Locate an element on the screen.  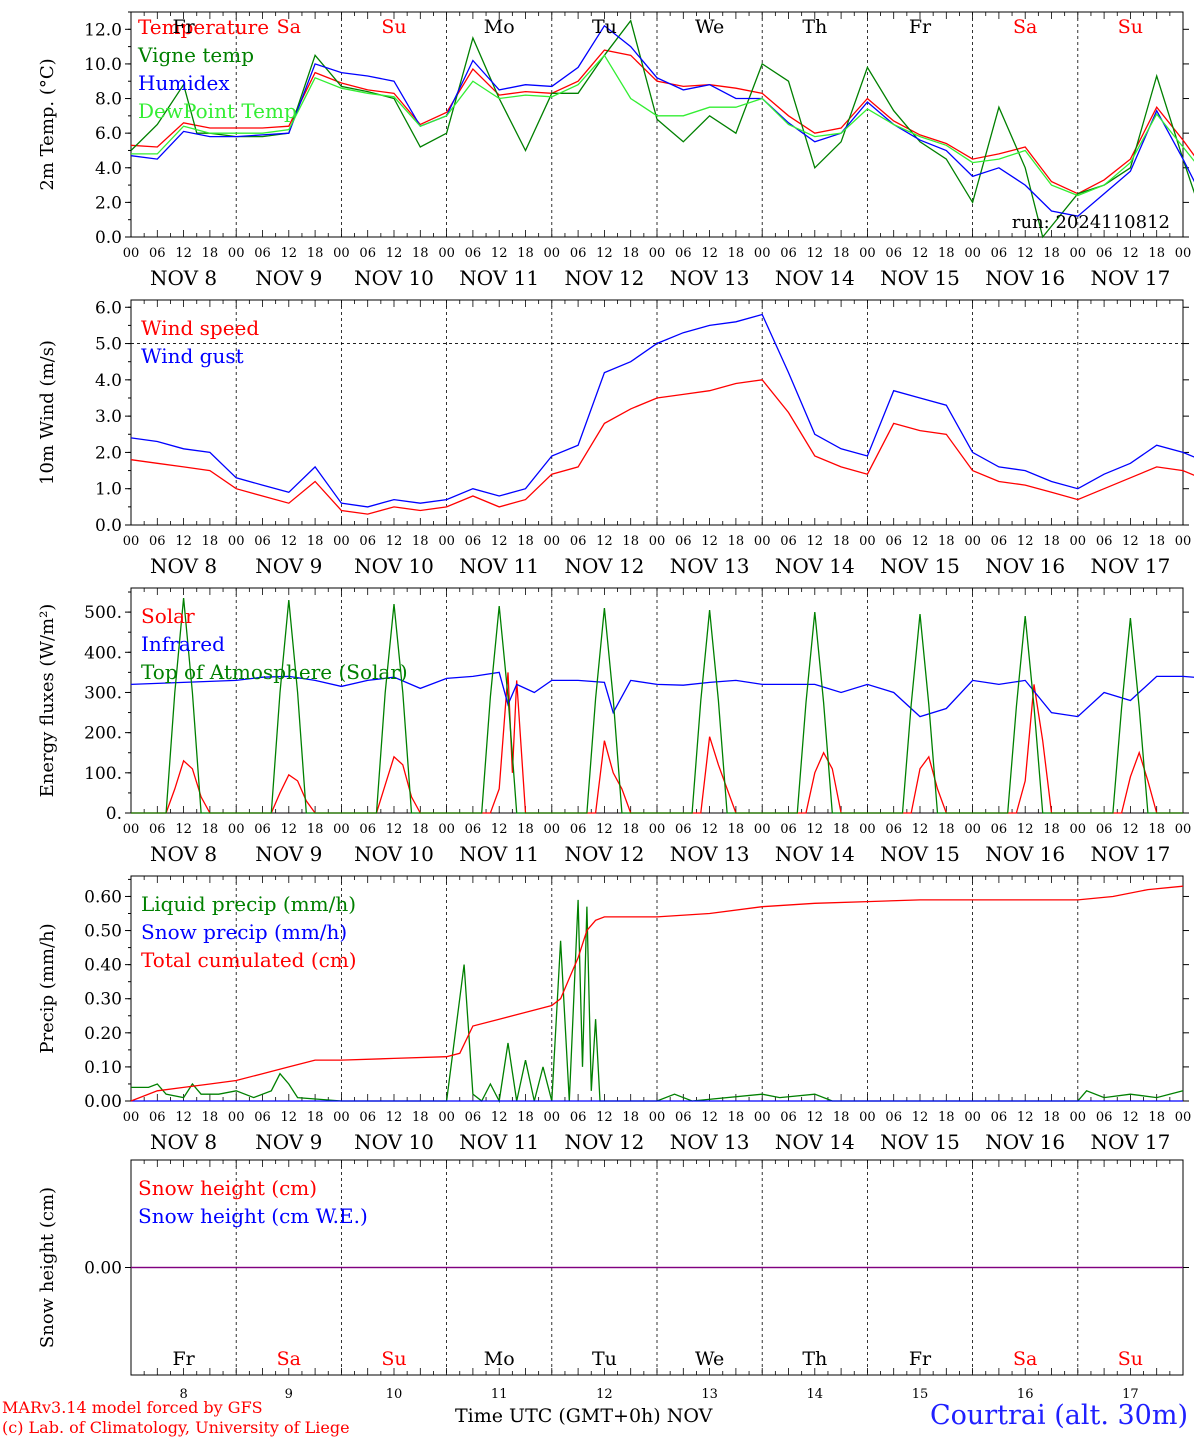
top-day-label: Fr is located at coordinates (183, 27).